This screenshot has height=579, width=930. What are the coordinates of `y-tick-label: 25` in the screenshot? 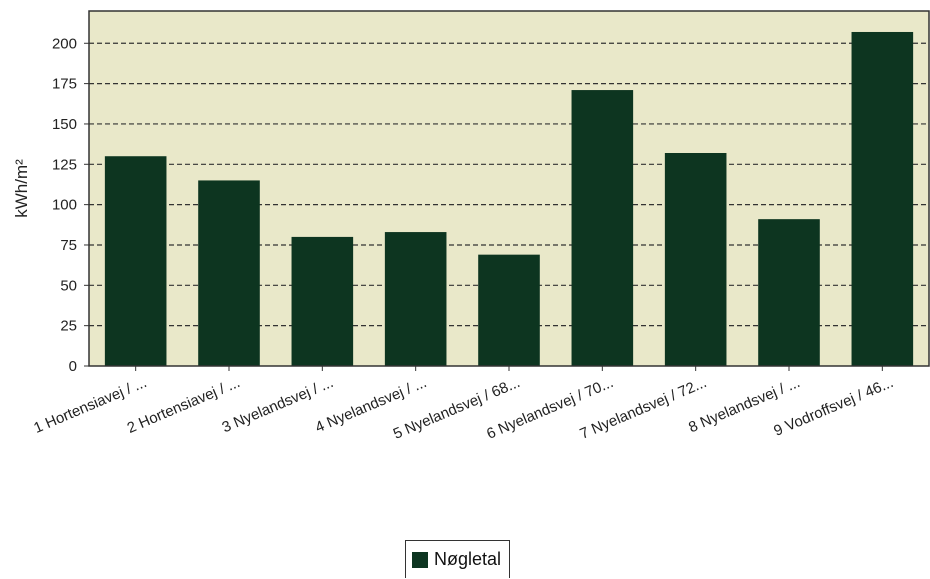 It's located at (68, 326).